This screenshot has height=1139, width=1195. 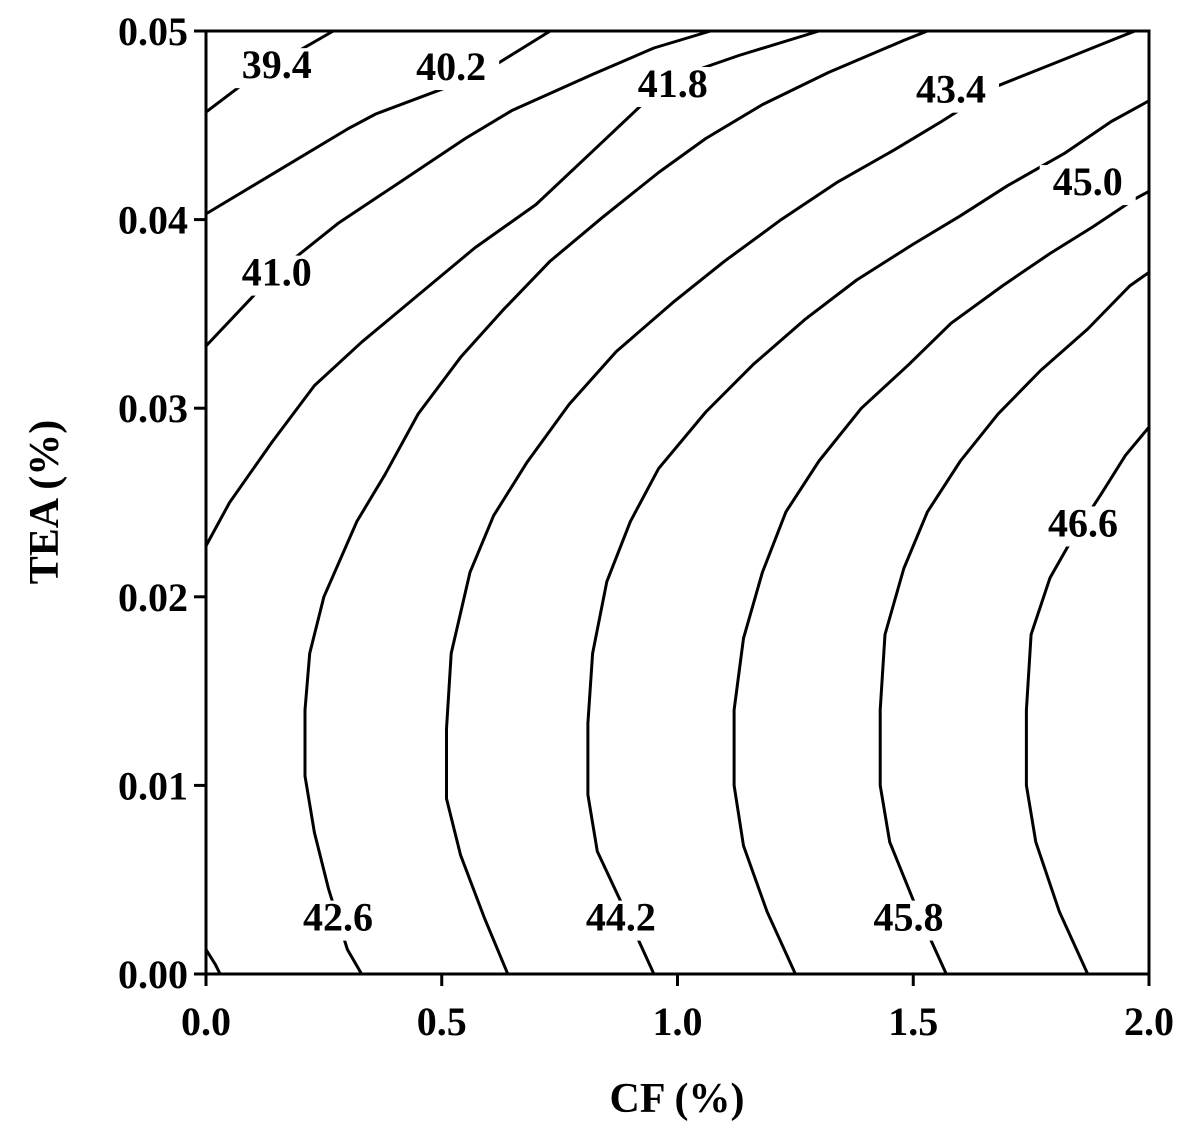 What do you see at coordinates (1088, 181) in the screenshot?
I see `contour-label-45.0: 45.0` at bounding box center [1088, 181].